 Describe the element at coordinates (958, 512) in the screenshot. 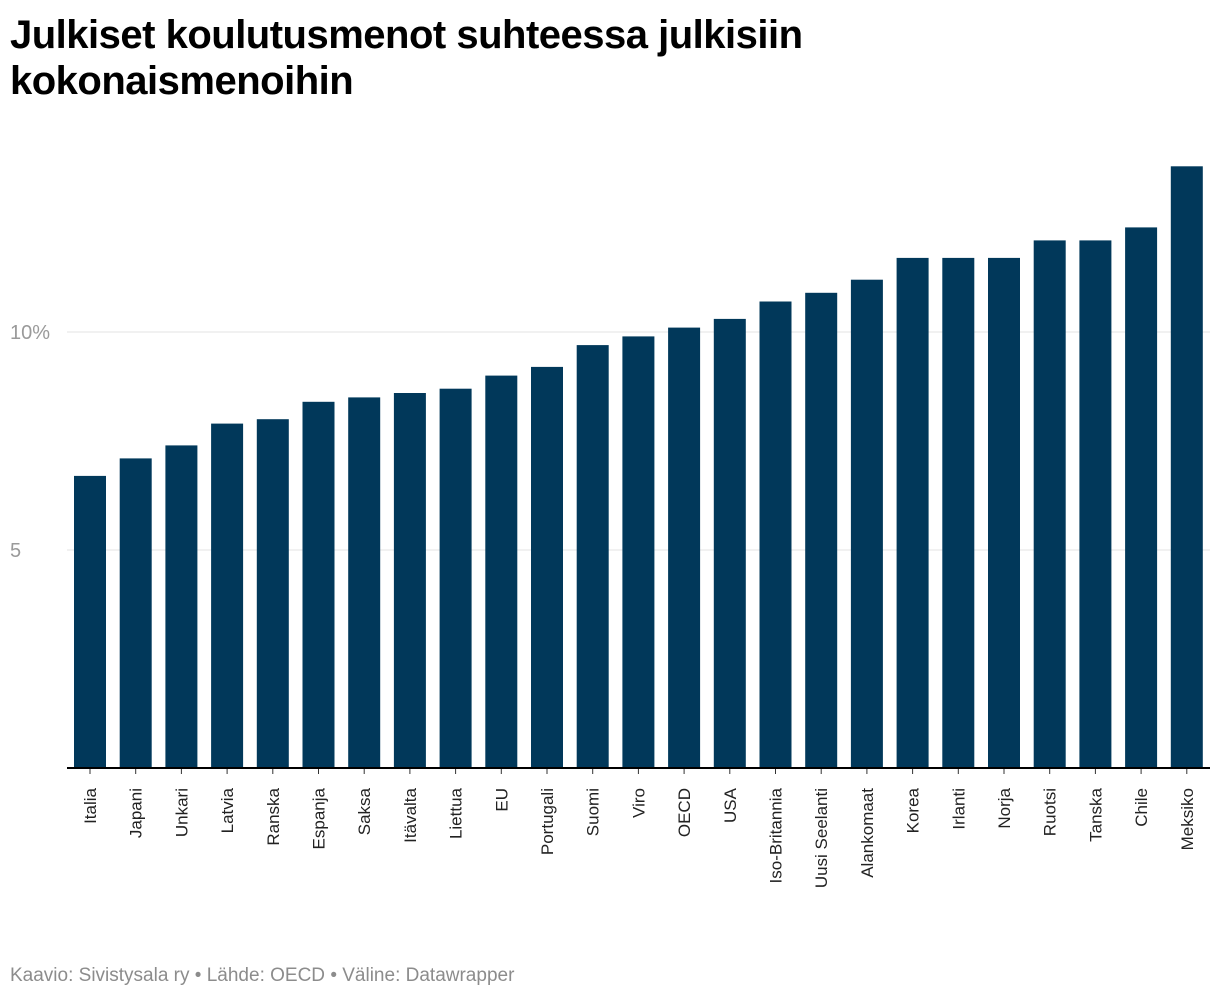

I see `bar-irlanti` at that location.